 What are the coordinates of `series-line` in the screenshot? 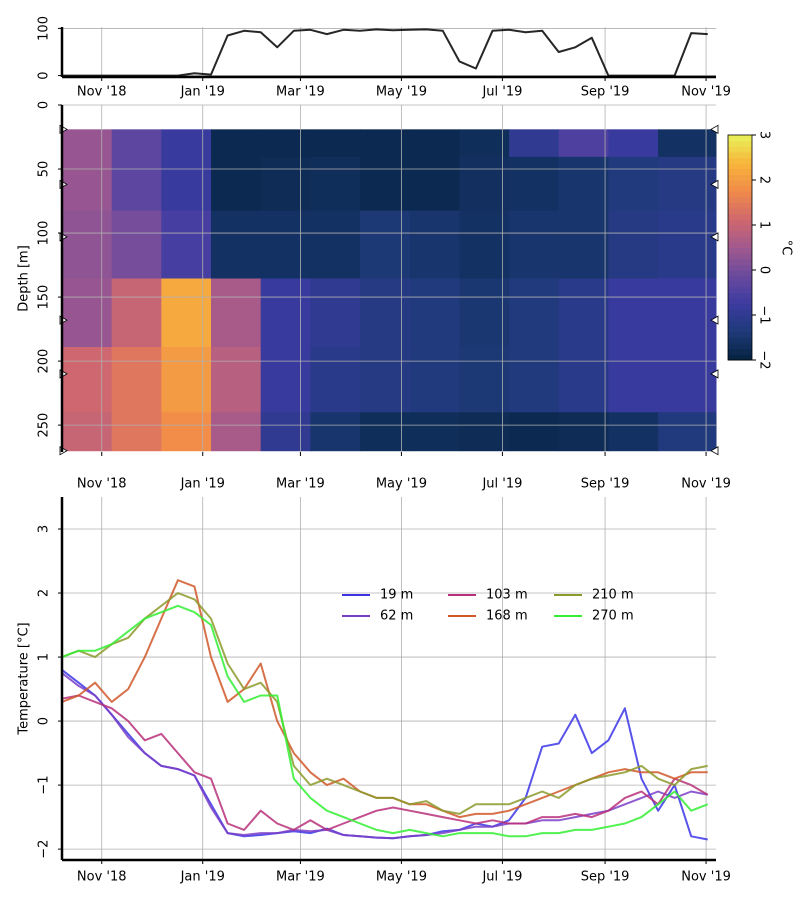 It's located at (385, 52).